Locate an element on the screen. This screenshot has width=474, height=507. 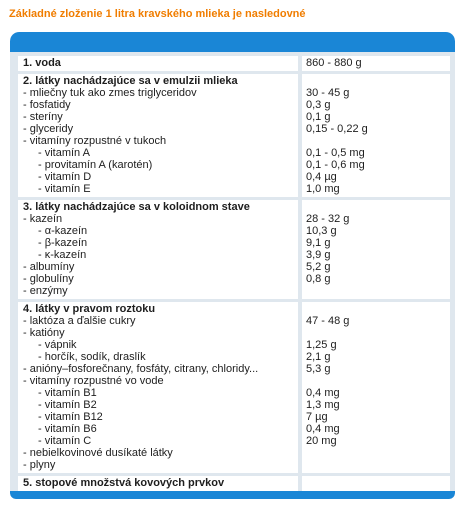
item-value: 1,25 g is located at coordinates (321, 345).